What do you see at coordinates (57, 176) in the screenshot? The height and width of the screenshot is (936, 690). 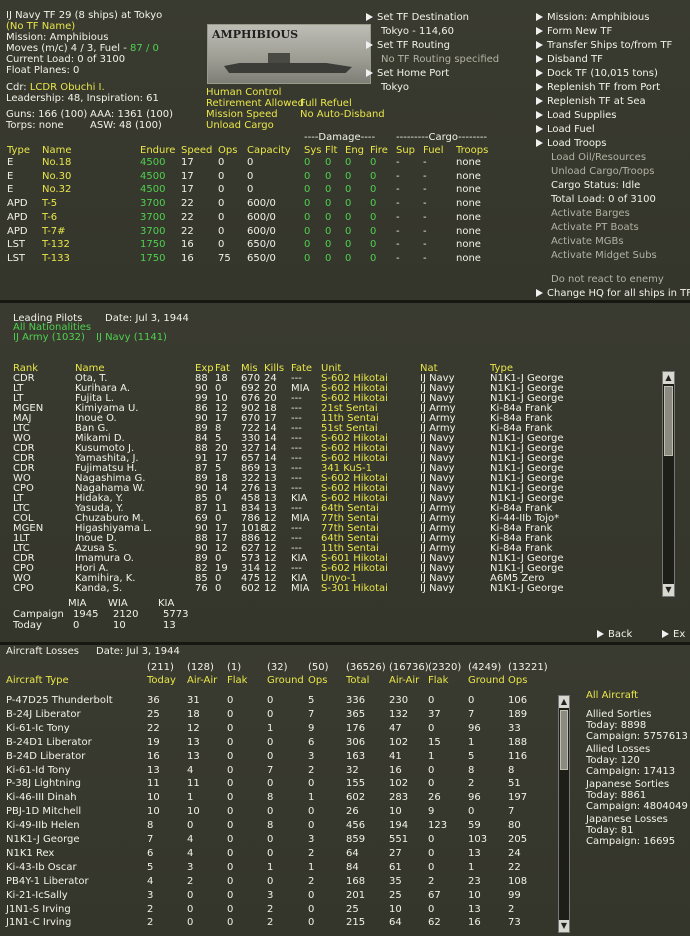 I see `ship-name-link: No.30` at bounding box center [57, 176].